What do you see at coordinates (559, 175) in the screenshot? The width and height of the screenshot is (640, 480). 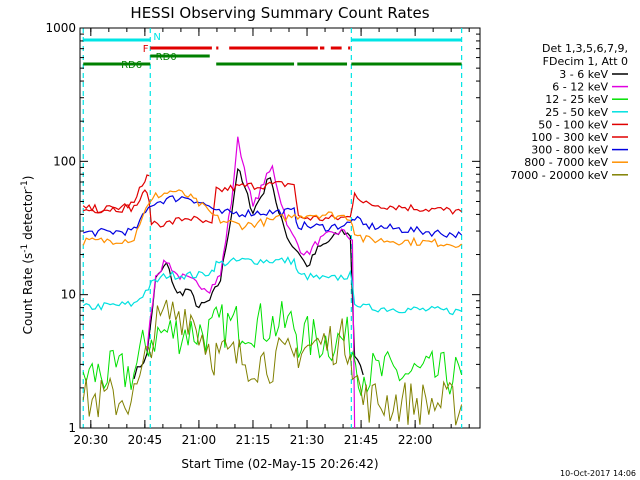 I see `legend-label: 7000 - 20000 keV` at bounding box center [559, 175].